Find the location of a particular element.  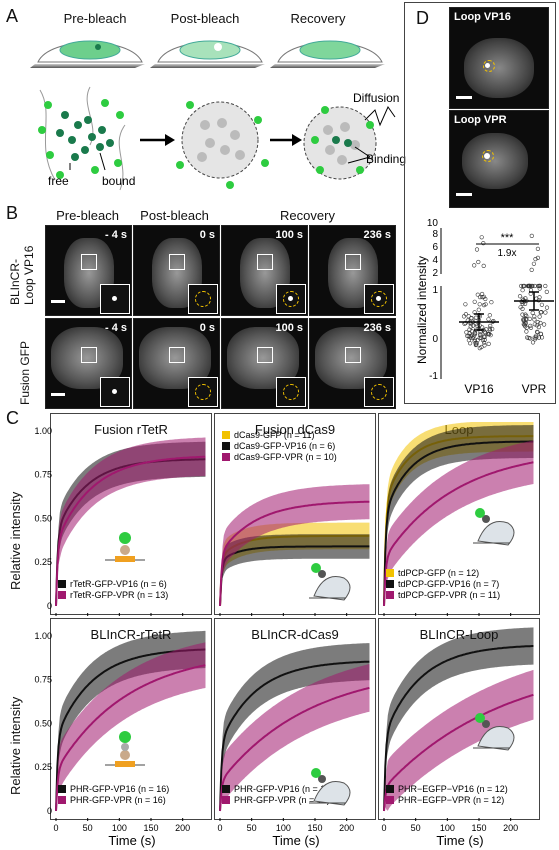

legend-entry: rTetR-GFP-VPR (n = 13) is located at coordinates (119, 595).